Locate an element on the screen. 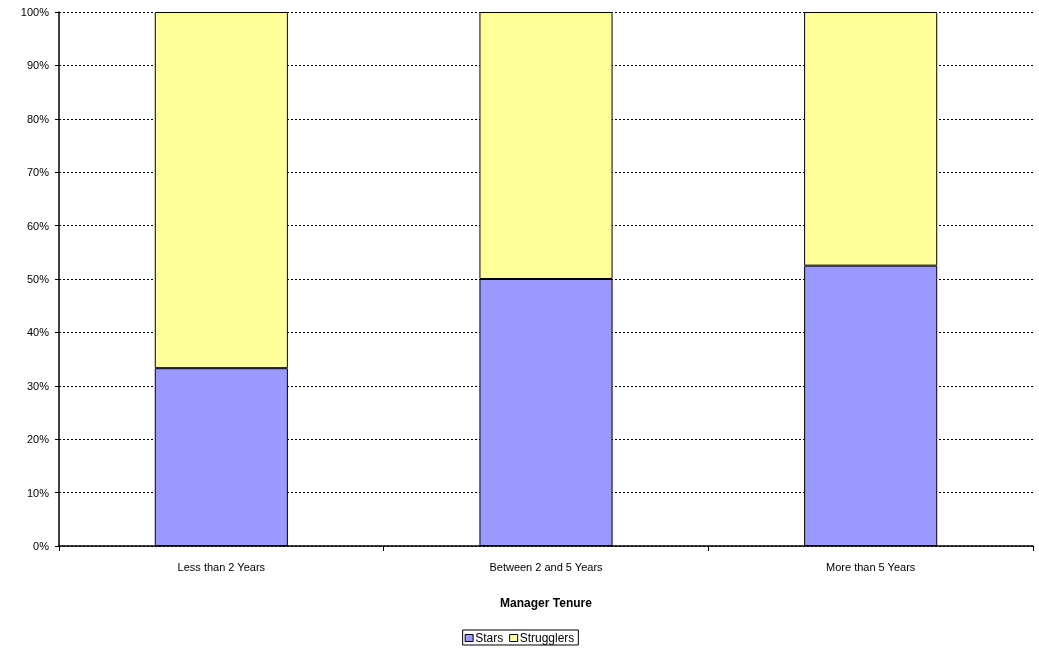  x-tick-label: More than 5 Years is located at coordinates (871, 566).